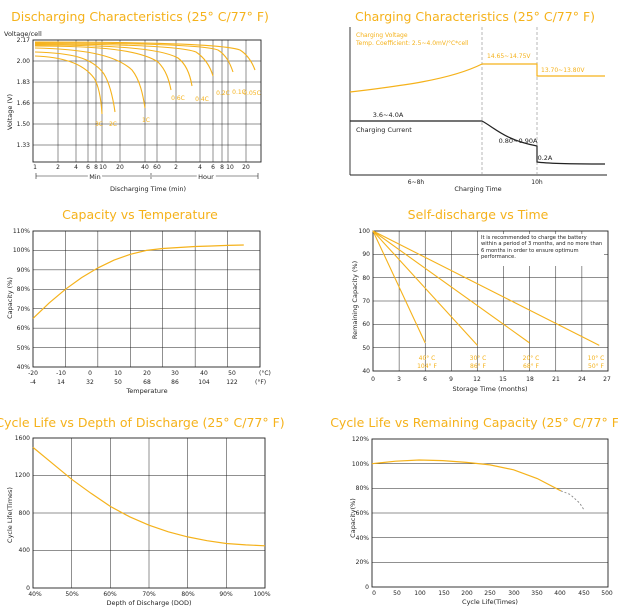 This screenshot has width=618, height=614. I want to click on discharge-curve-06c, so click(103, 68).